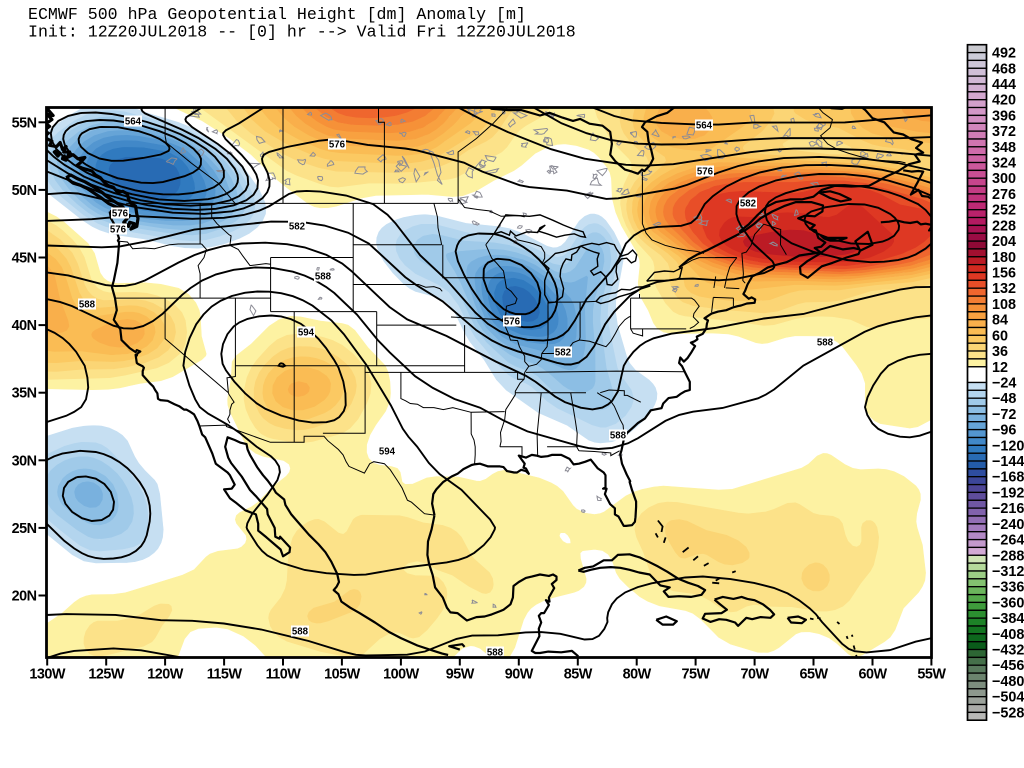 Image resolution: width=1024 pixels, height=768 pixels. Describe the element at coordinates (1004, 101) in the screenshot. I see `svg-text: 420` at that location.